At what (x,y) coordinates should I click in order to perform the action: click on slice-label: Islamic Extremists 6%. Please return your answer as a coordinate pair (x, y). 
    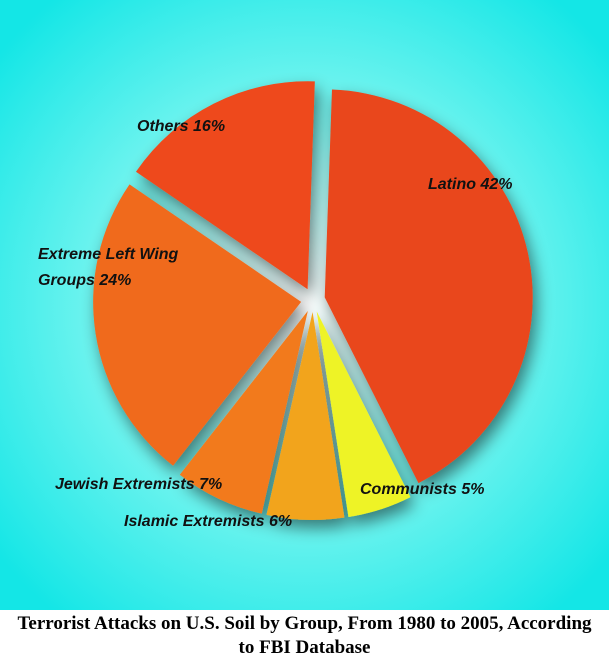
    Looking at the image, I should click on (244, 522).